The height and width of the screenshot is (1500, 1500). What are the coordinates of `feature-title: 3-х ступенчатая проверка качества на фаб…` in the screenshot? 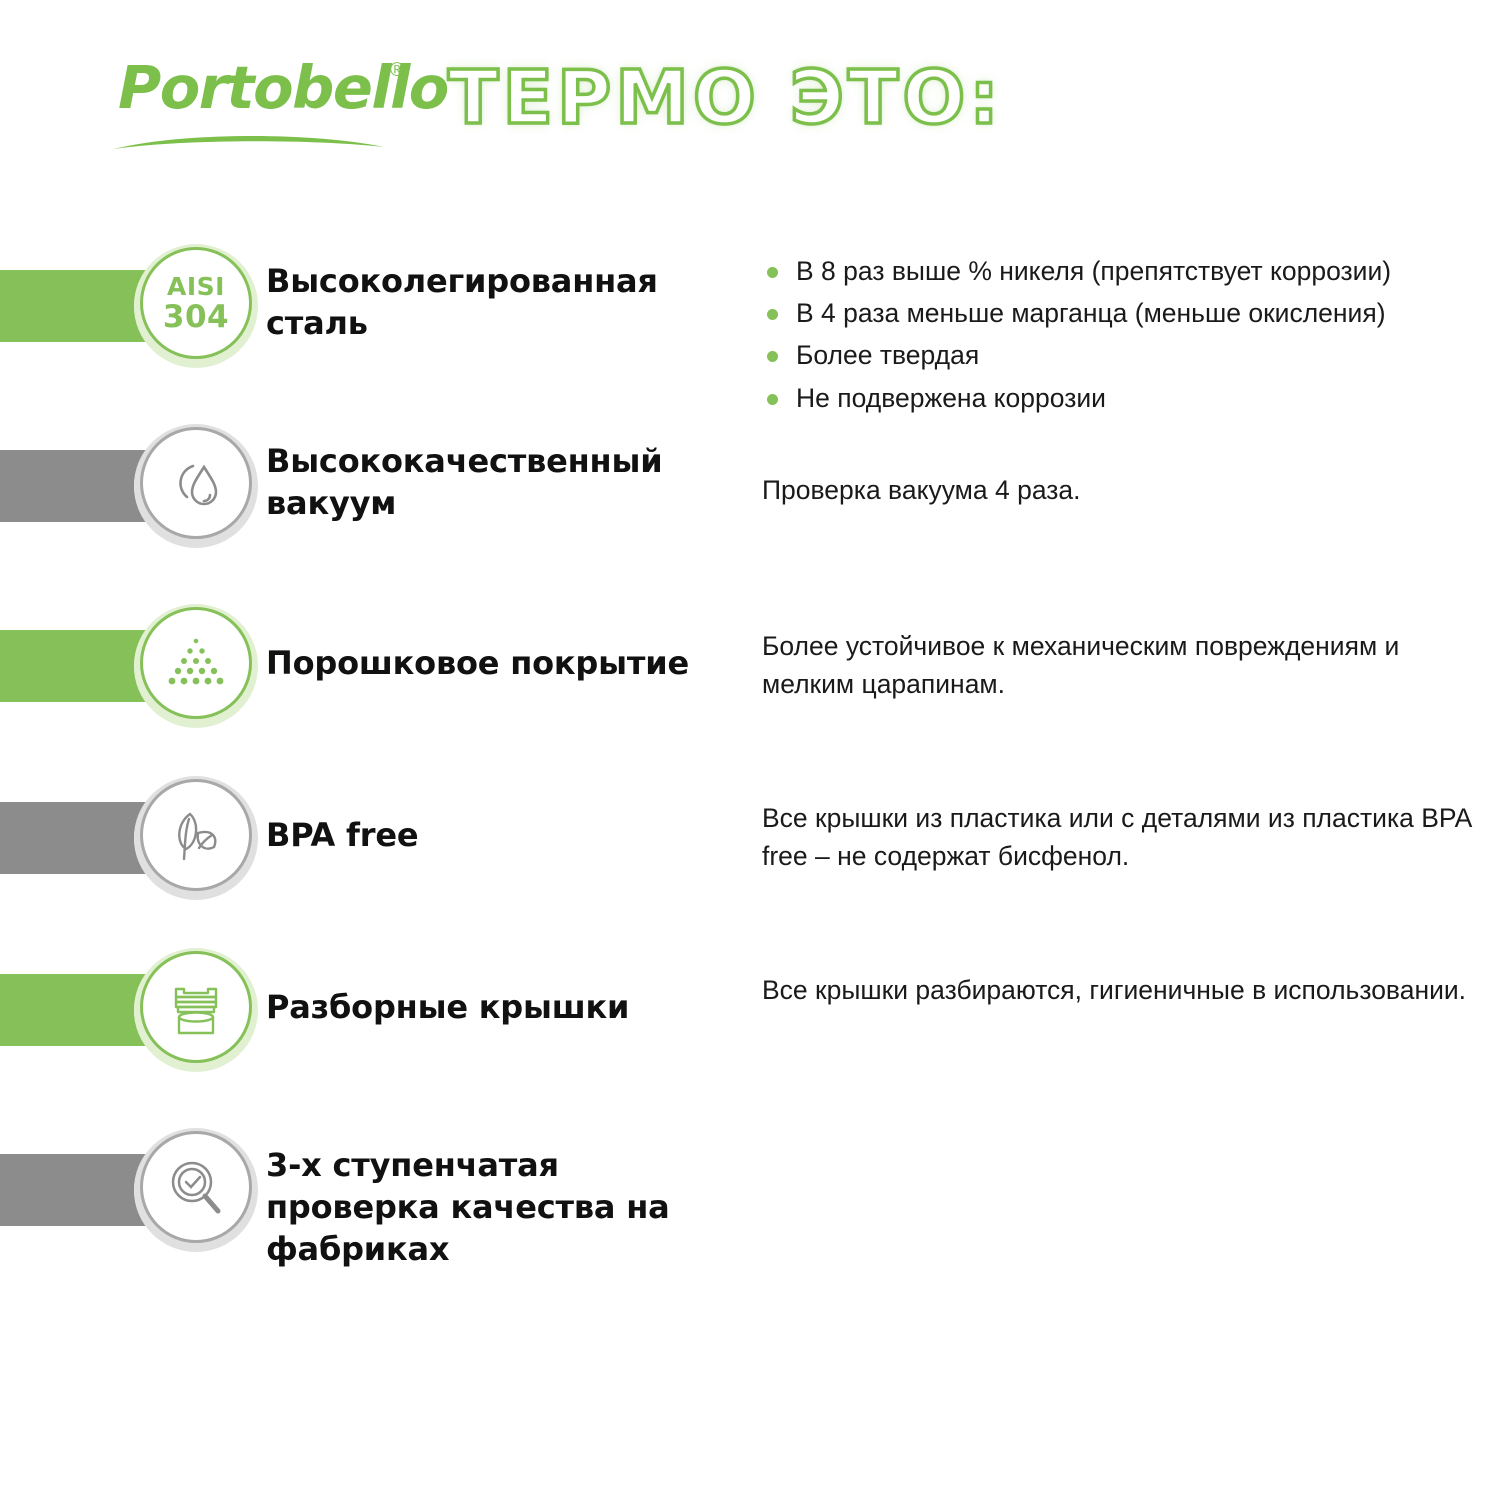 It's located at (468, 1207).